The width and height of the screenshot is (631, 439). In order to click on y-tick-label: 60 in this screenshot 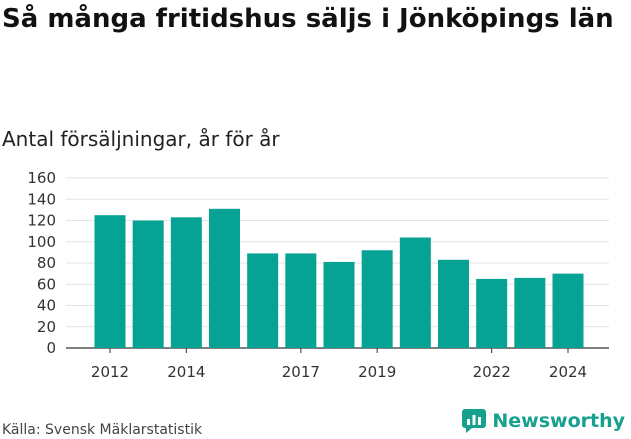, I will do `click(46, 284)`.